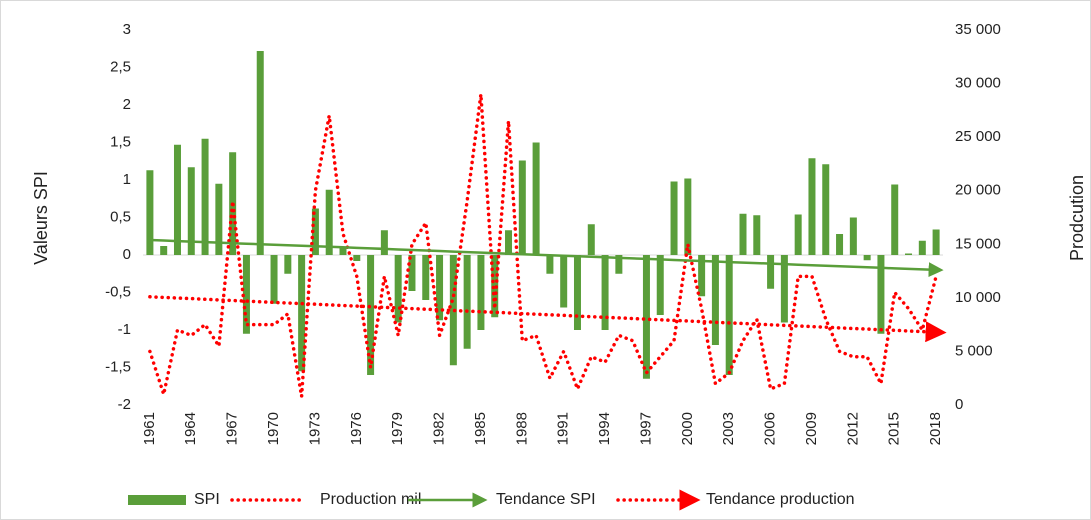 Image resolution: width=1091 pixels, height=520 pixels. What do you see at coordinates (120, 216) in the screenshot?
I see `y-tick-label: 0,5` at bounding box center [120, 216].